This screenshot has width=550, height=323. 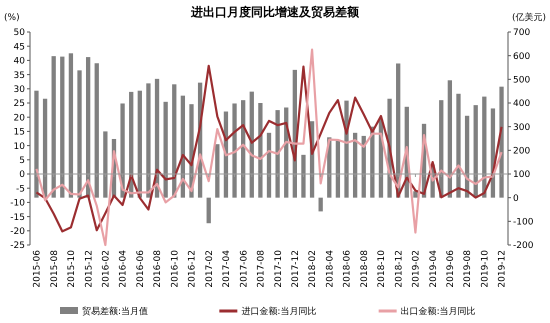 What do you see at coordinates (20, 147) in the screenshot?
I see `y-tick-label: 10` at bounding box center [20, 147].